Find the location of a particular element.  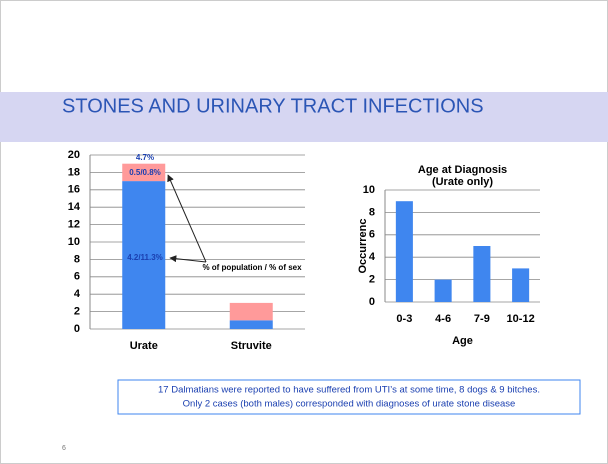

x-tick-label: 10-12 is located at coordinates (521, 319).